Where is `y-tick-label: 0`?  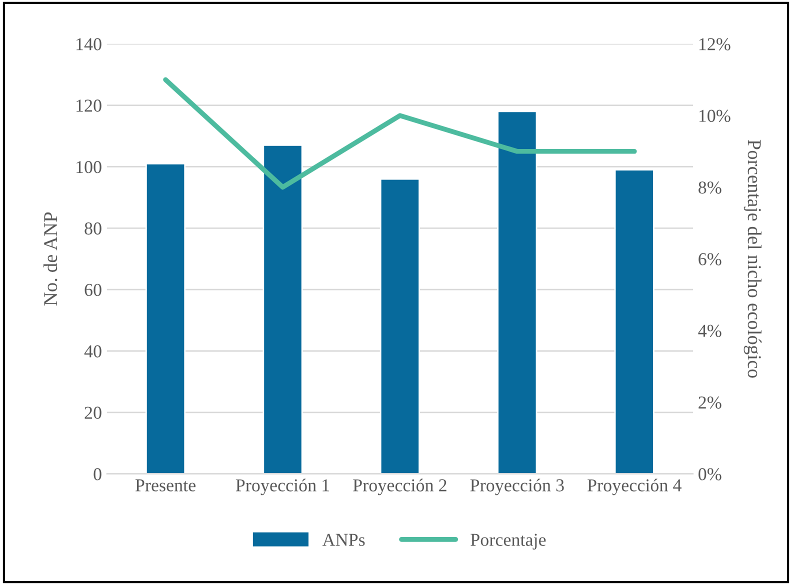 y-tick-label: 0 is located at coordinates (98, 474).